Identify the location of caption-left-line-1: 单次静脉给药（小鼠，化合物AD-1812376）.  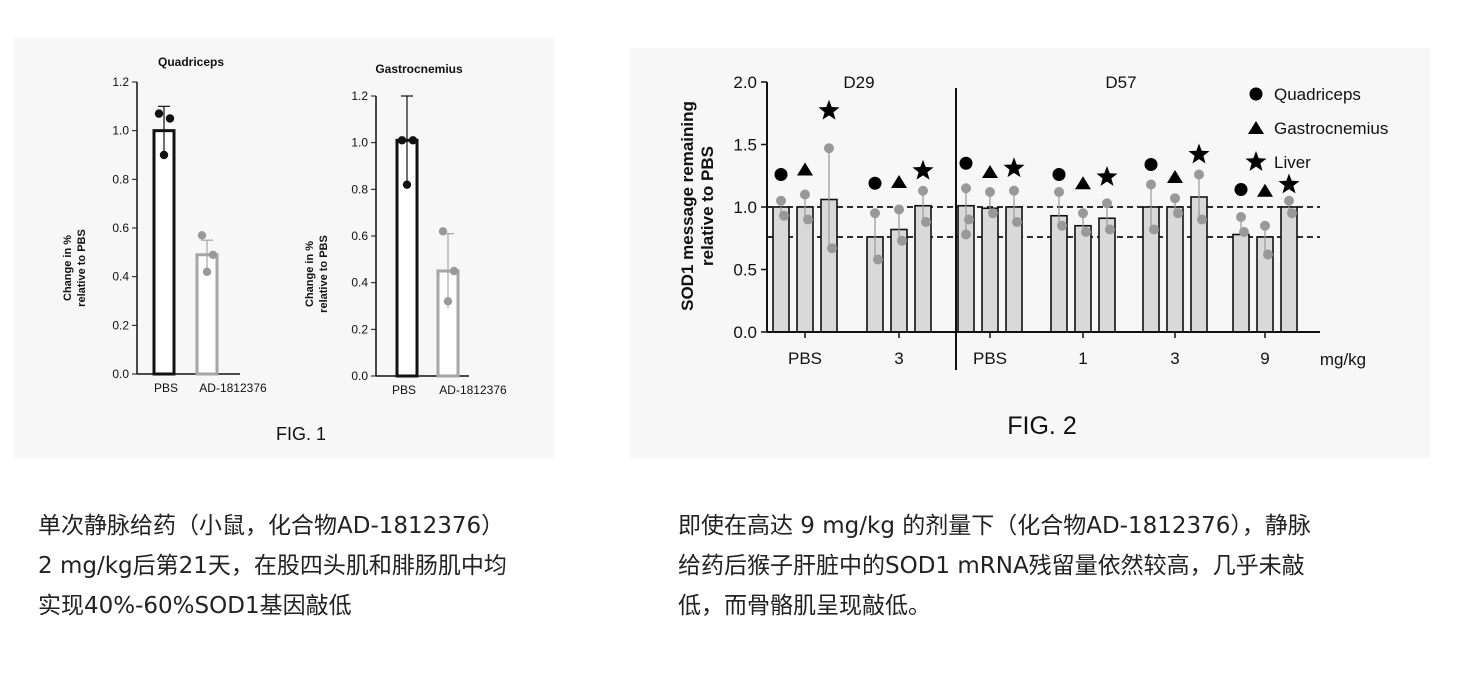
(271, 526).